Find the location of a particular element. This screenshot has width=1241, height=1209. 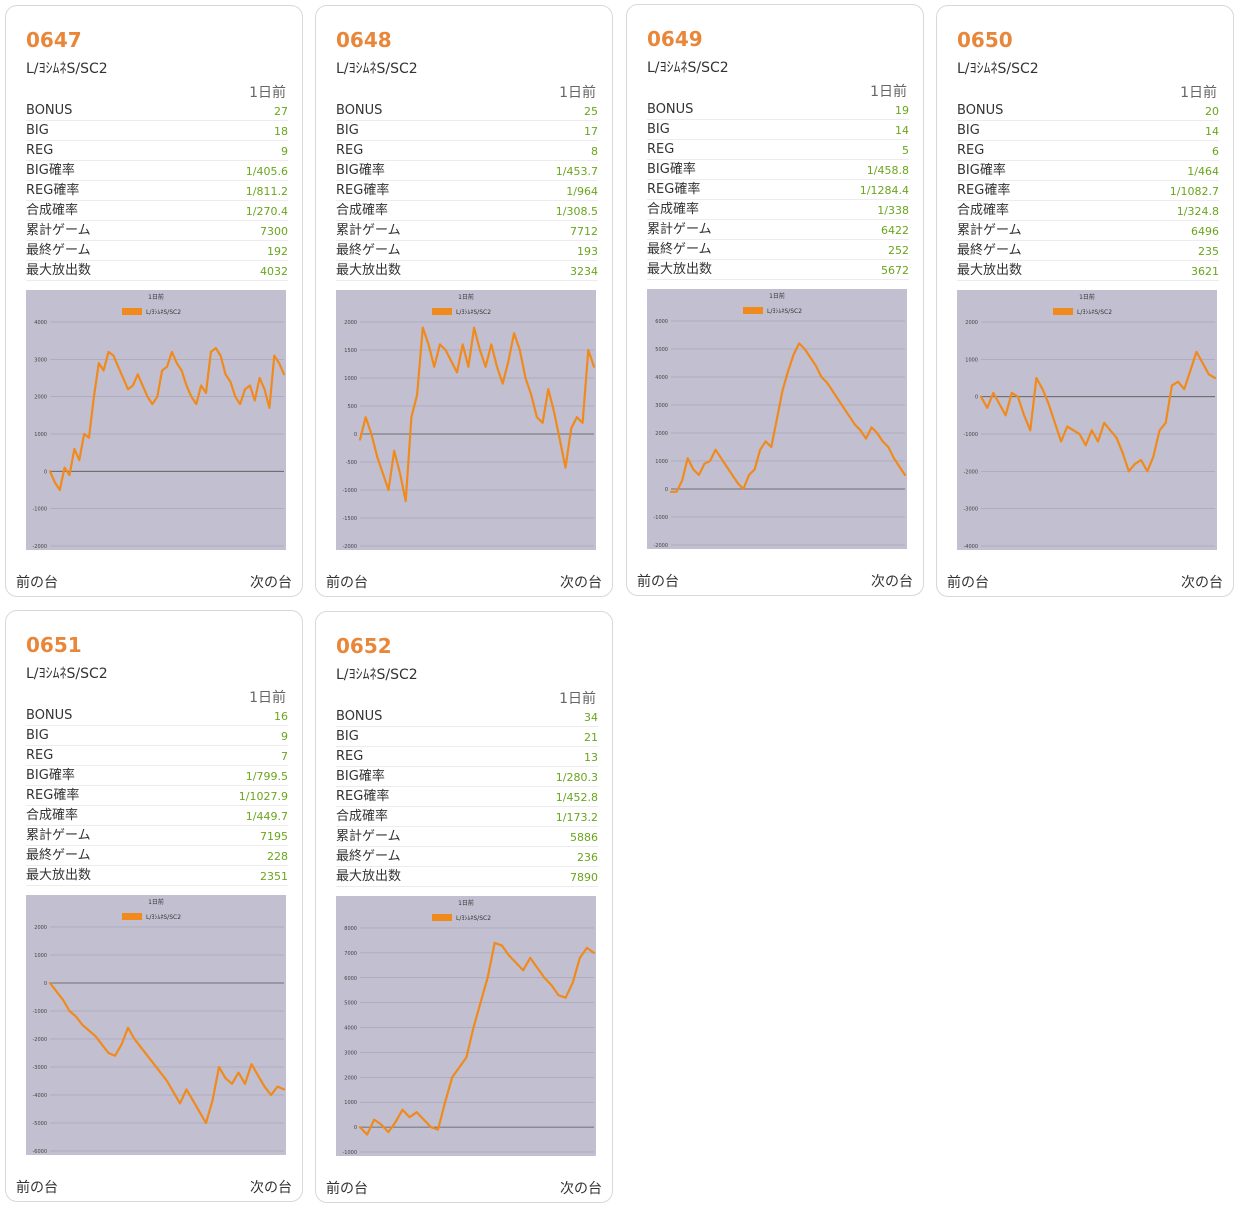

stat-value: 9 is located at coordinates (284, 151).